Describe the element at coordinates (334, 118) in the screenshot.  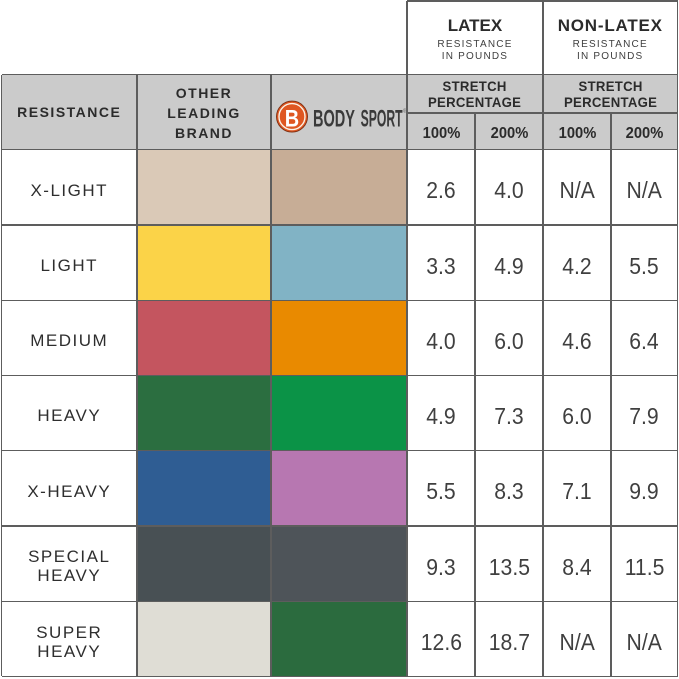
I see `svg-text: BODY` at that location.